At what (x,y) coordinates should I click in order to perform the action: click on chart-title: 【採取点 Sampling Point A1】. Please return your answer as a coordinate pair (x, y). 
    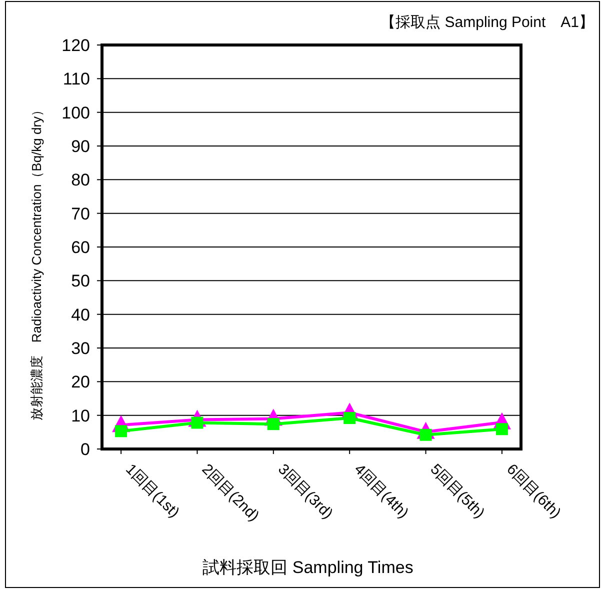
    Looking at the image, I should click on (487, 22).